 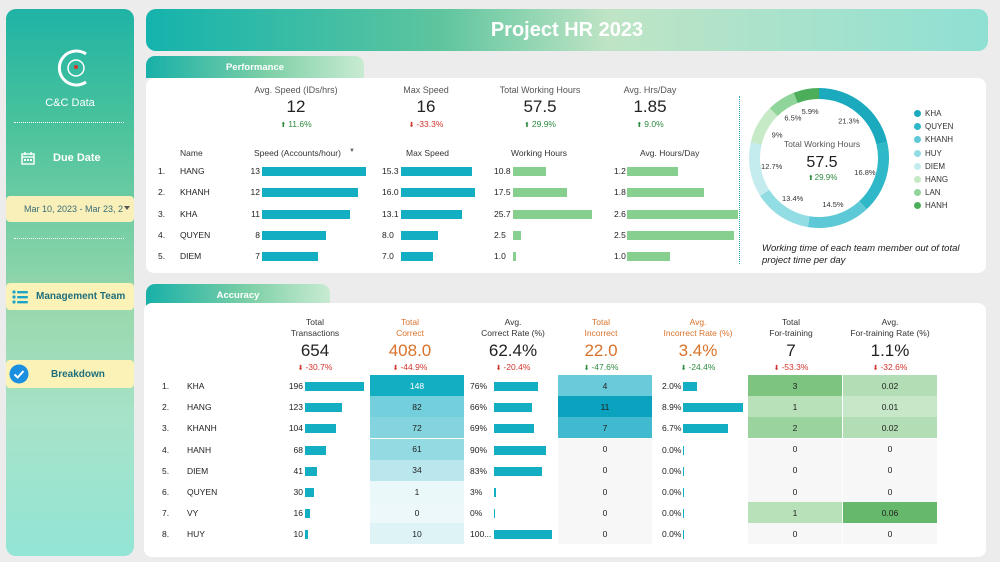 What do you see at coordinates (166, 492) in the screenshot?
I see `row-index: 6.` at bounding box center [166, 492].